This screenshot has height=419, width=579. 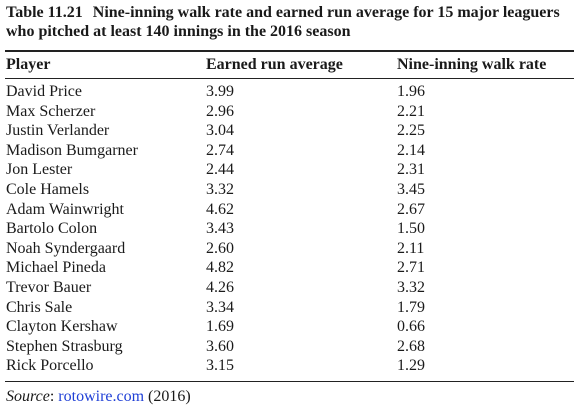 What do you see at coordinates (411, 248) in the screenshot?
I see `cell-walk-rate: 2.11` at bounding box center [411, 248].